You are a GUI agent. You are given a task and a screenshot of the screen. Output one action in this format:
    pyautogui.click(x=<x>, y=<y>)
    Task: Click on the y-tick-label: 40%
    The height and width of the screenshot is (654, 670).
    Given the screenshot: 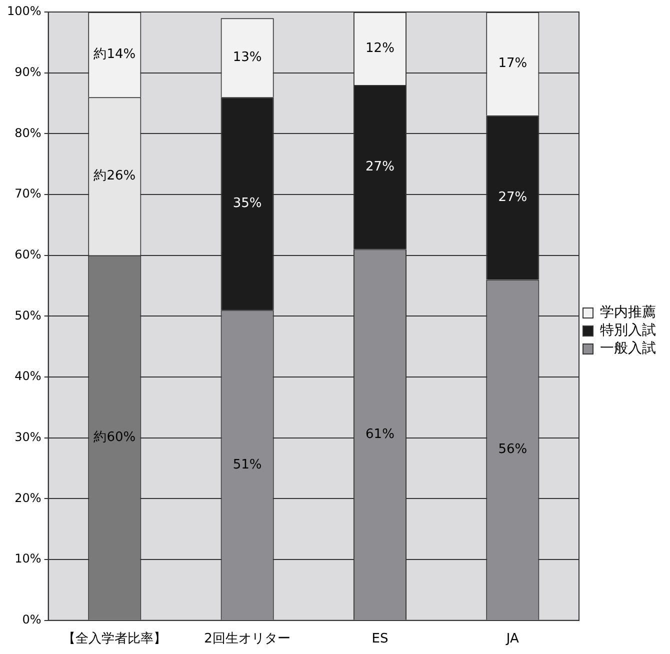 What is the action you would take?
    pyautogui.click(x=28, y=376)
    